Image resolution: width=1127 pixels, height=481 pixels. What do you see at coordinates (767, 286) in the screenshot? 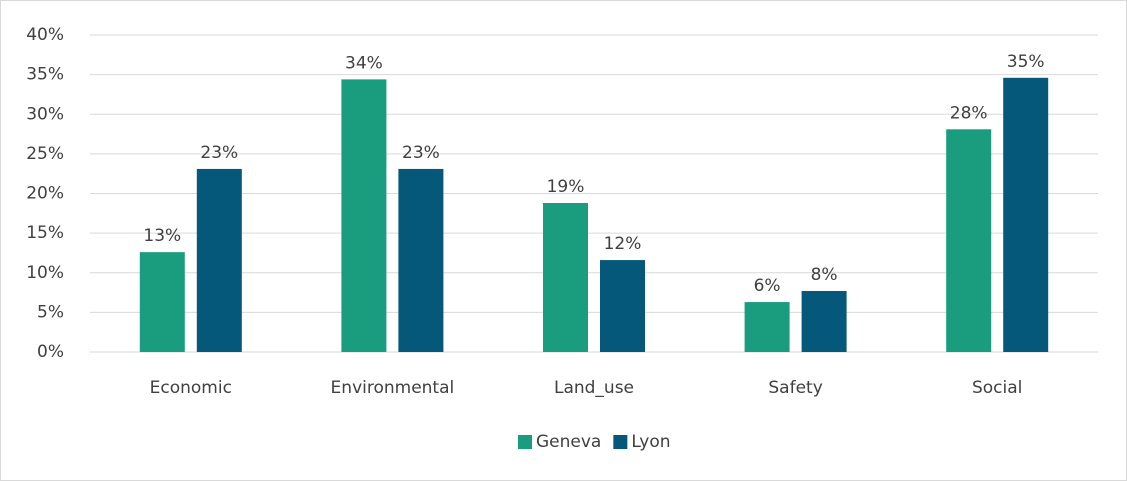
I see `data-label: 6%` at bounding box center [767, 286].